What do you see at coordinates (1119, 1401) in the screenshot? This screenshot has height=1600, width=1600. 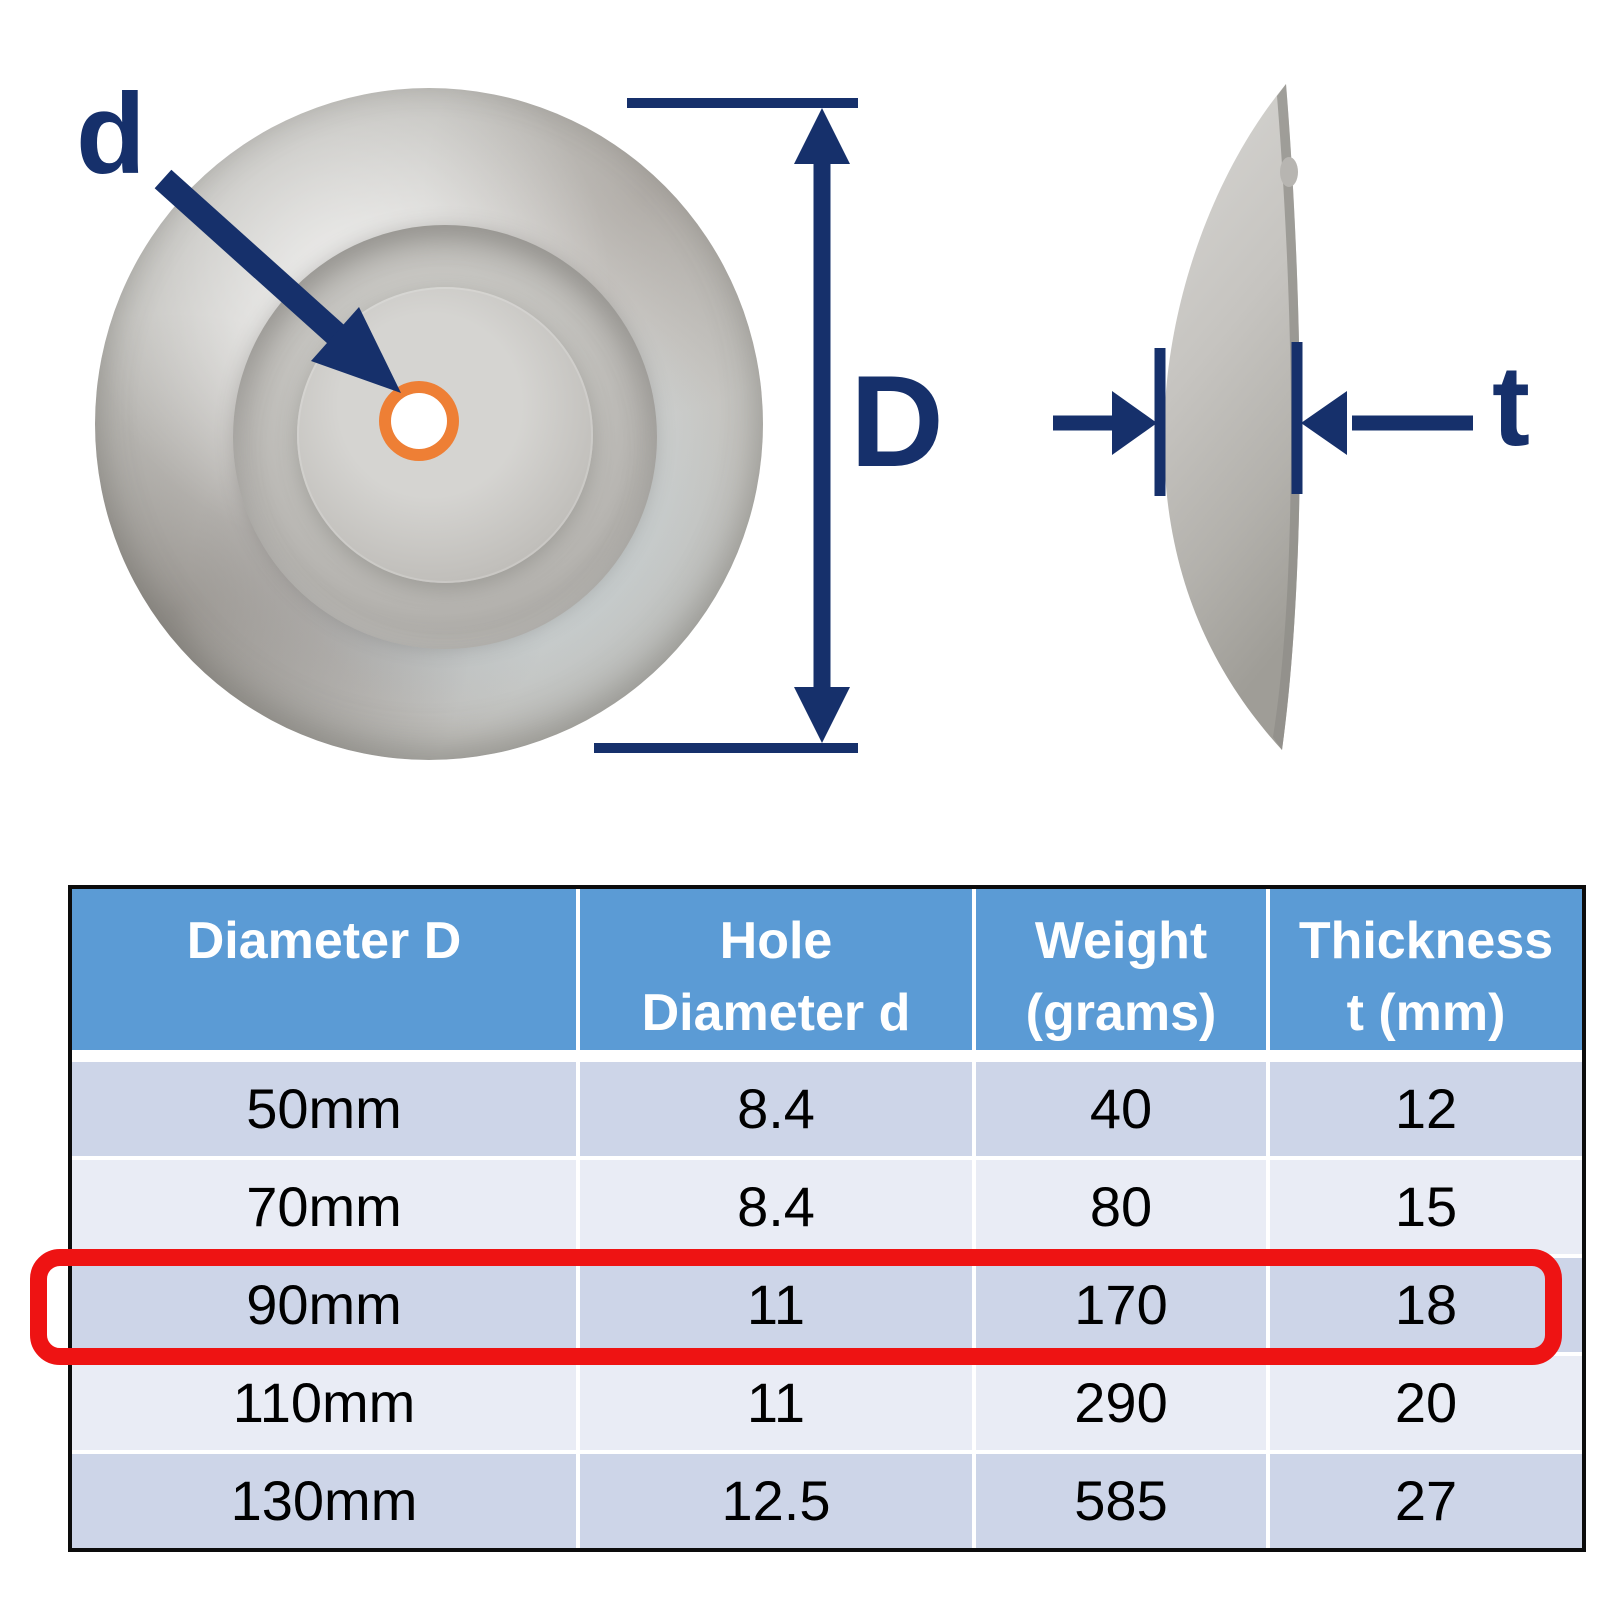 I see `table-cell: 290` at bounding box center [1119, 1401].